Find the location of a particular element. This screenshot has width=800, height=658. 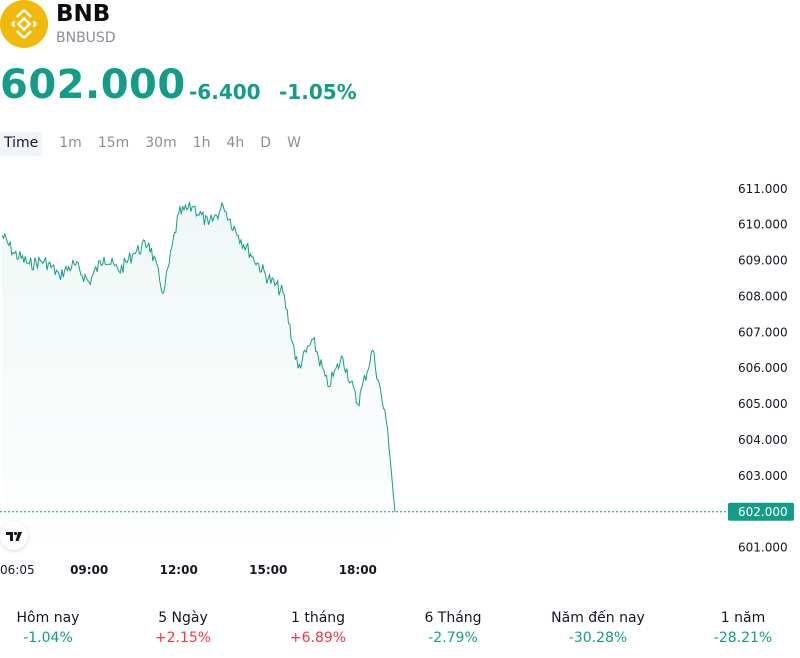

period-label: 1 tháng is located at coordinates (318, 618).